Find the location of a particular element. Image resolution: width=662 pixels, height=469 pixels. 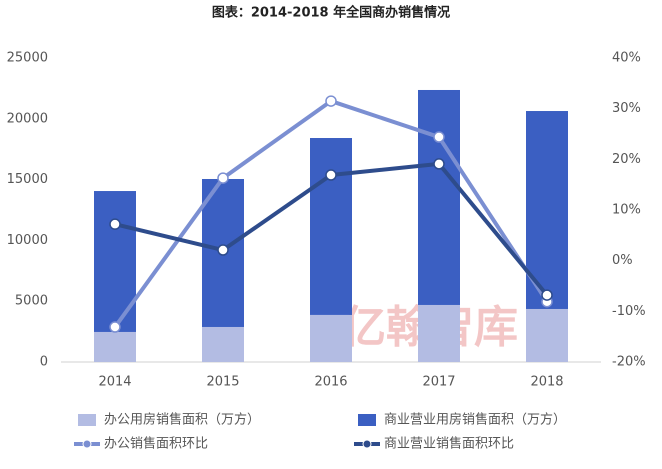

legend-label: 办公销售面积环比 is located at coordinates (156, 444).